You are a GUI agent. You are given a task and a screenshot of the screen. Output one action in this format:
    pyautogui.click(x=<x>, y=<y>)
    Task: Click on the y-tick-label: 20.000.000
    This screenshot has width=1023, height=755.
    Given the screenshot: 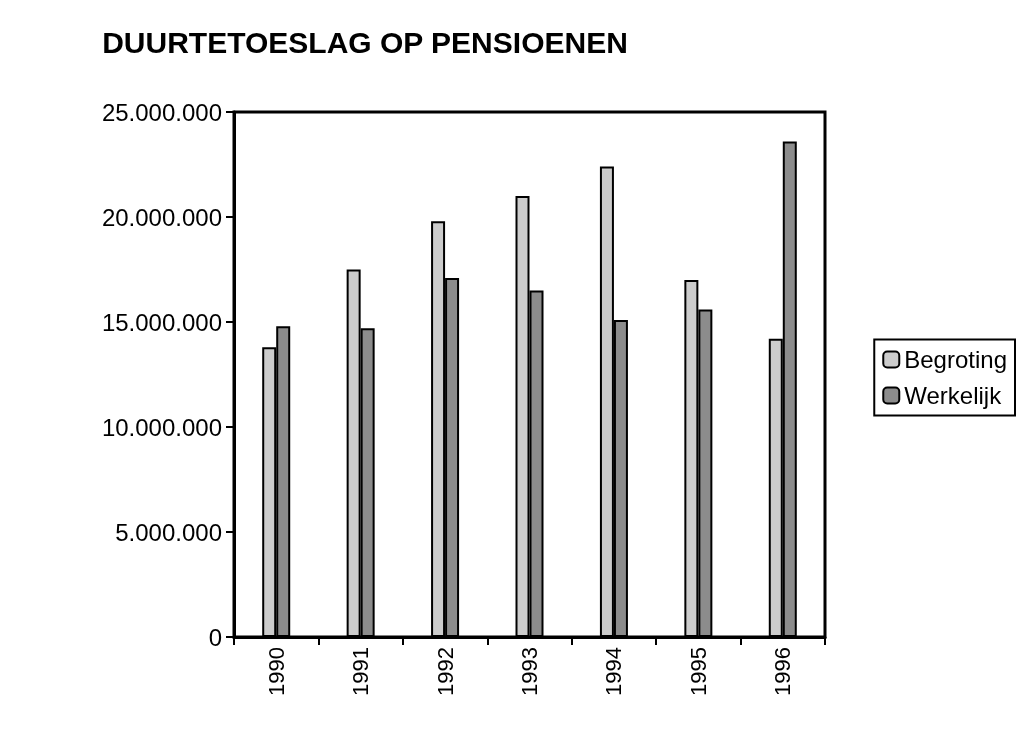 What is the action you would take?
    pyautogui.click(x=161, y=217)
    